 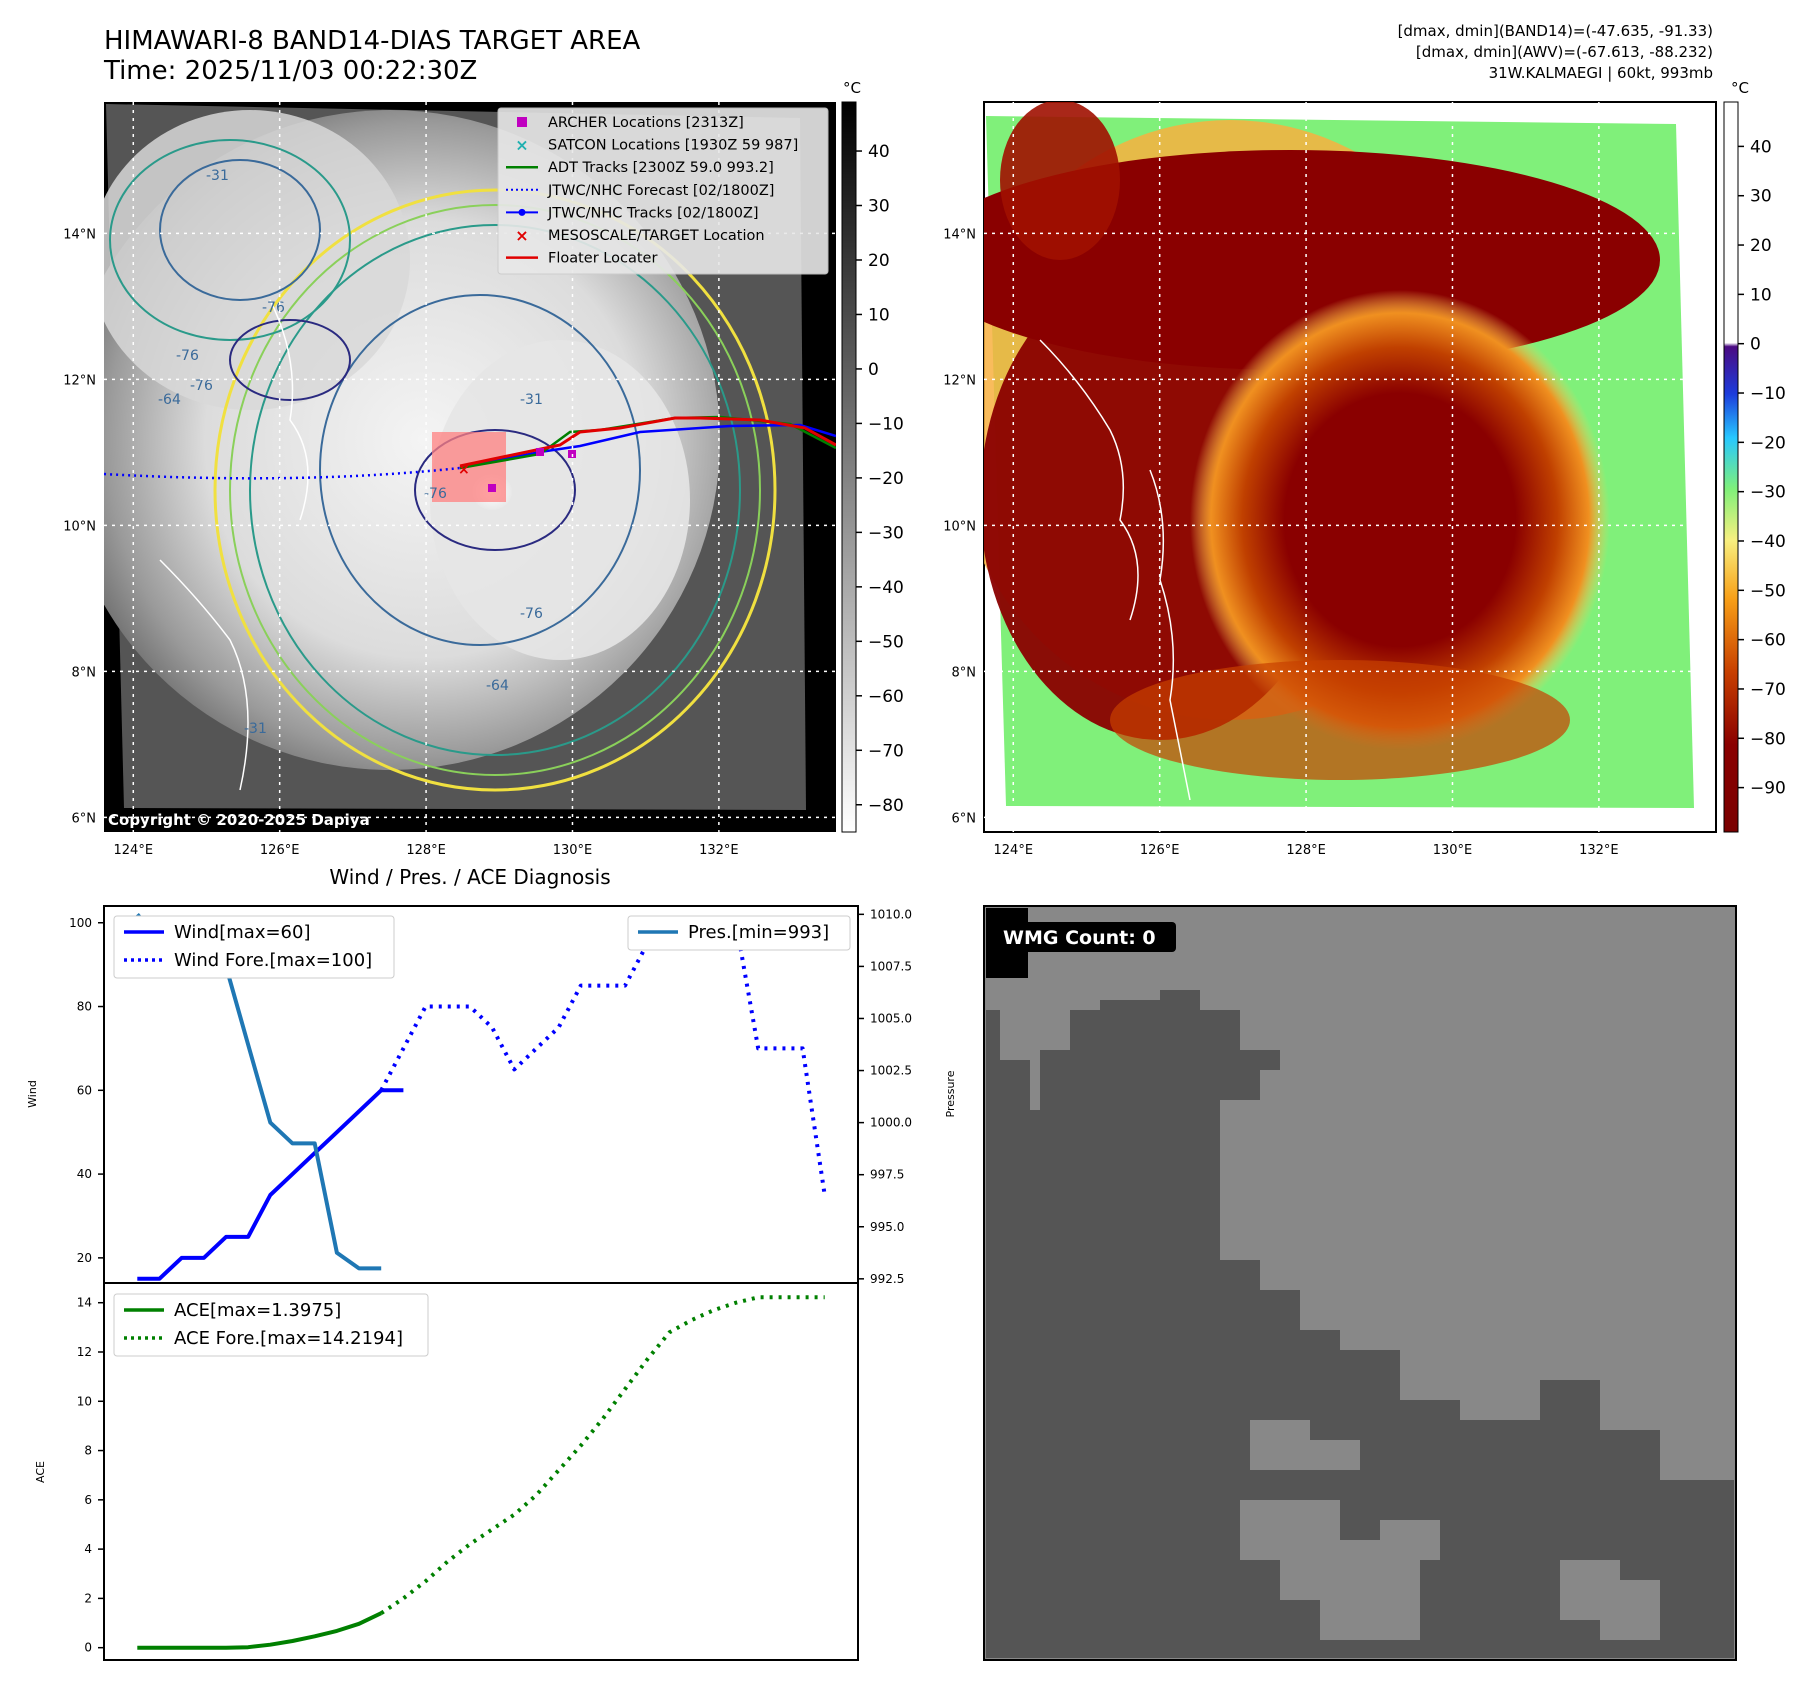 I want to click on contour-navy, so click(x=495, y=490).